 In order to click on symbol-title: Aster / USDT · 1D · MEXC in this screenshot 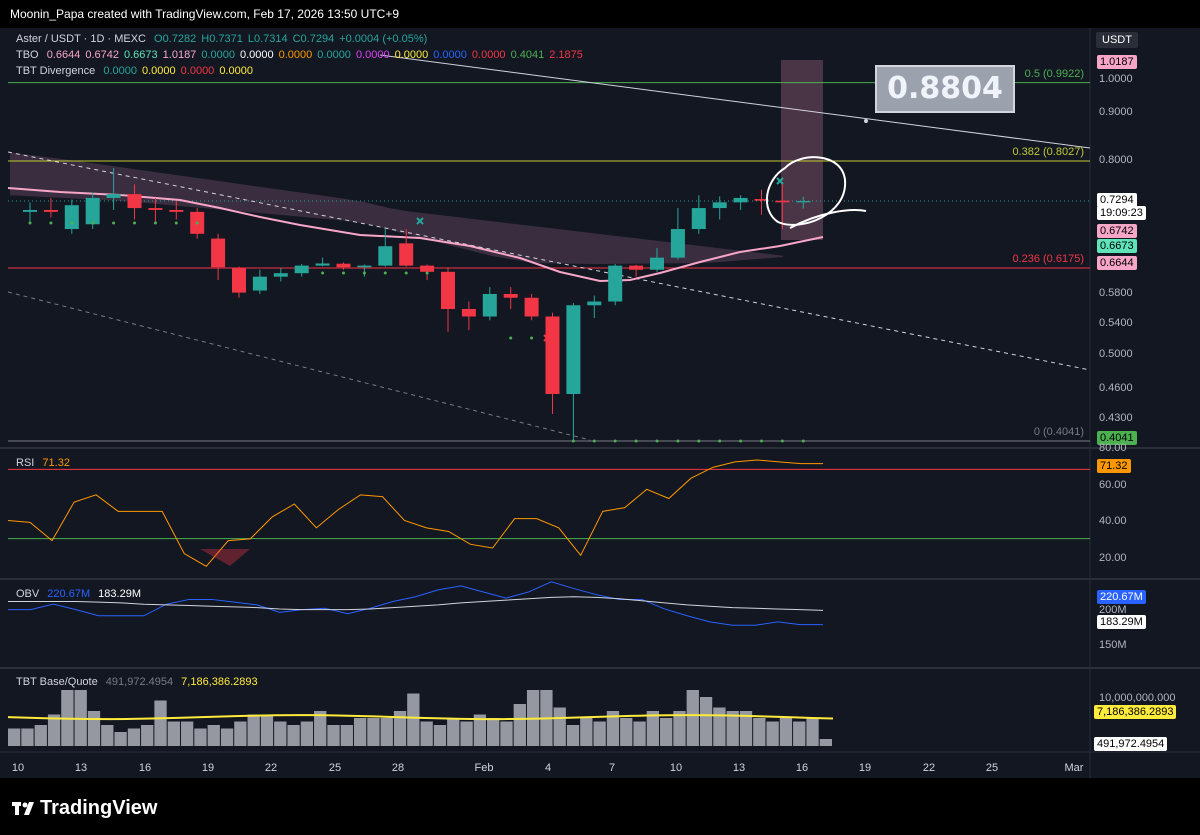, I will do `click(81, 39)`.